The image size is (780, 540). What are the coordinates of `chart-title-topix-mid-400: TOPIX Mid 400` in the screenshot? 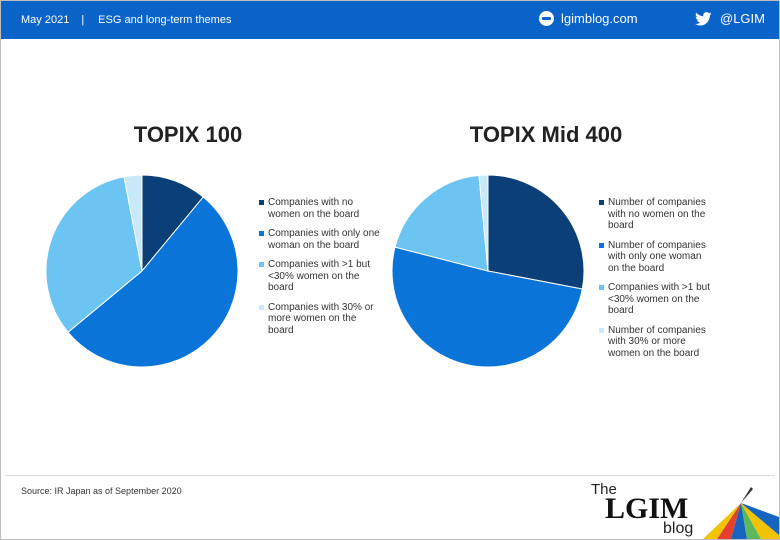 It's located at (546, 134).